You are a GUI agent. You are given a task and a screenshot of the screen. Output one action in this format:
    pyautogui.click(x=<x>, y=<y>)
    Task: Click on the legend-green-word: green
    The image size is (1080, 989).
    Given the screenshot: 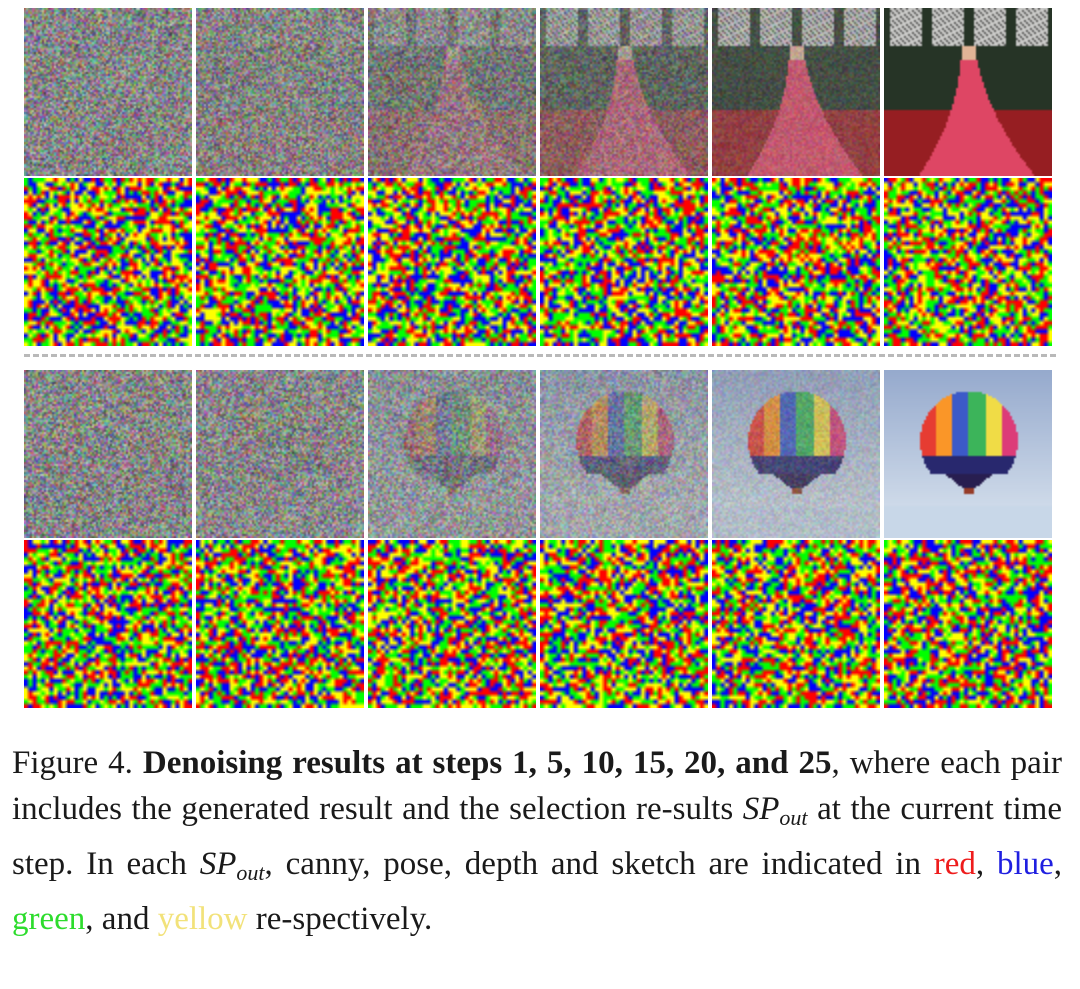 What is the action you would take?
    pyautogui.click(x=49, y=919)
    